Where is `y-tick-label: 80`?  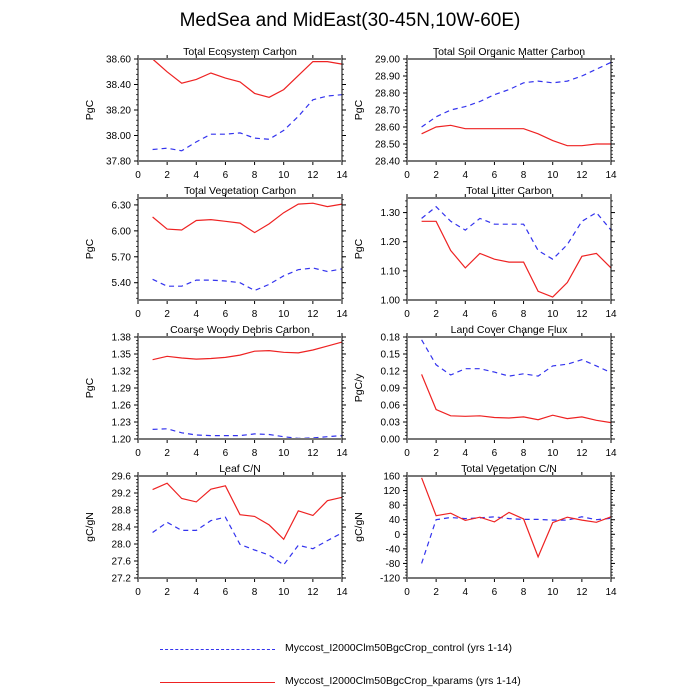 y-tick-label: 80 is located at coordinates (395, 506).